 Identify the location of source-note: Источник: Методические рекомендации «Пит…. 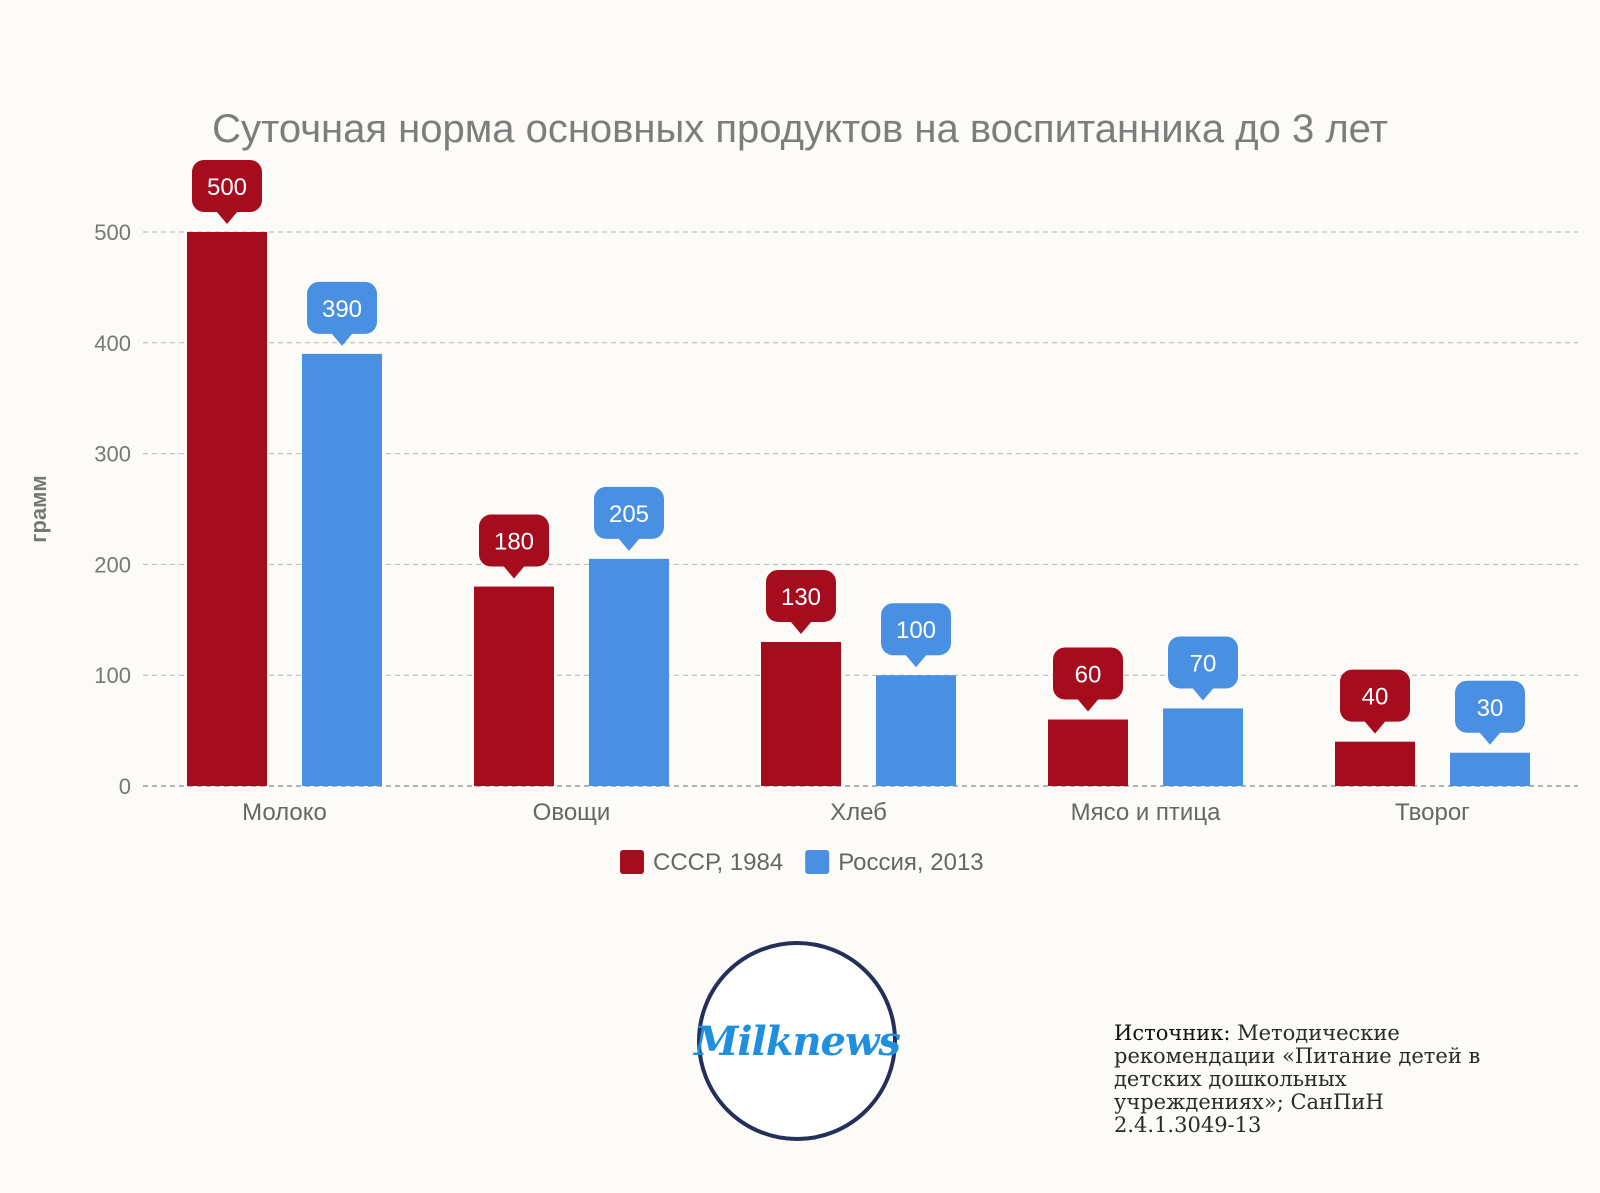
(1309, 1079).